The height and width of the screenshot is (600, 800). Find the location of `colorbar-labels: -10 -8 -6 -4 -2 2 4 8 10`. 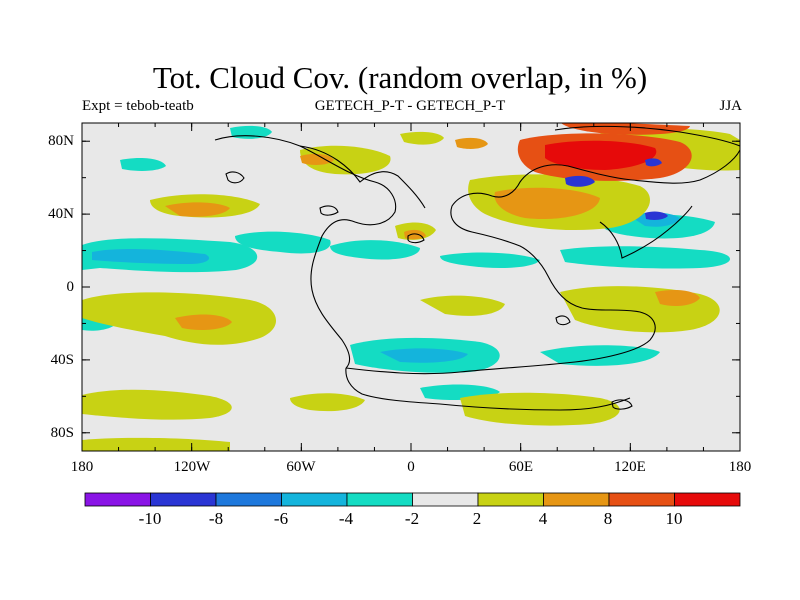

colorbar-labels: -10 -8 -6 -4 -2 2 4 8 10 is located at coordinates (411, 518).